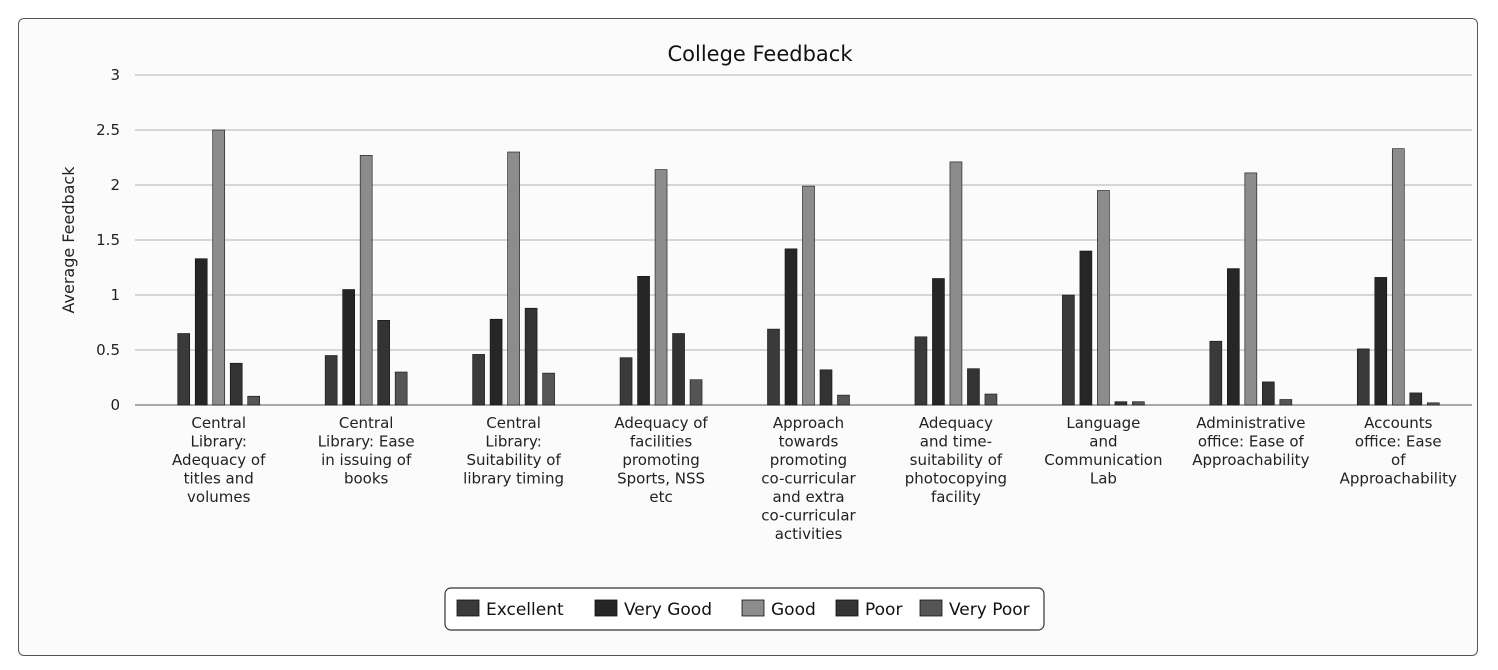 This screenshot has height=670, width=1498. What do you see at coordinates (68, 240) in the screenshot?
I see `y-axis-label: Average Feedback` at bounding box center [68, 240].